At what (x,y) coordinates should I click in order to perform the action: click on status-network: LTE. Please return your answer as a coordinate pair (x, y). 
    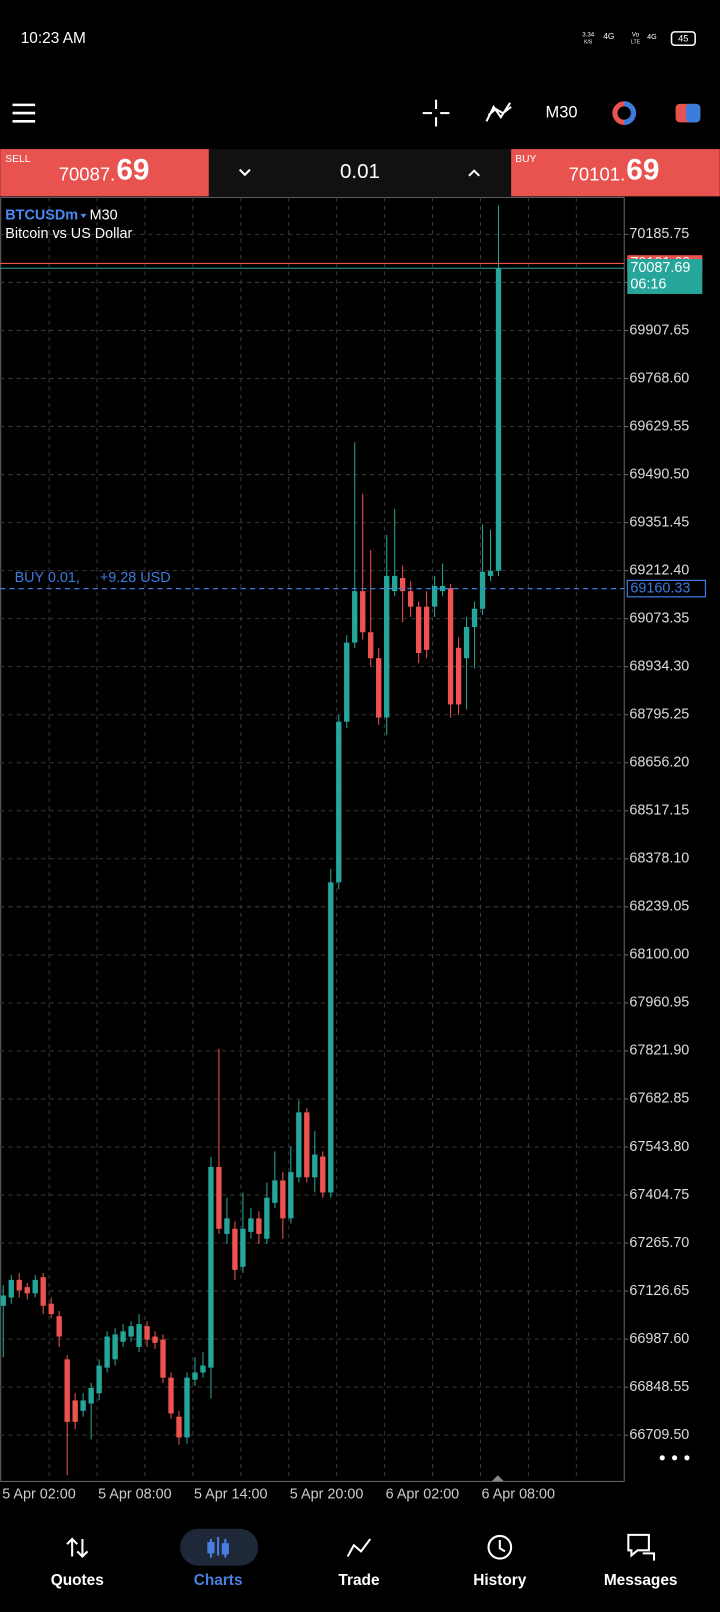
    Looking at the image, I should click on (636, 43).